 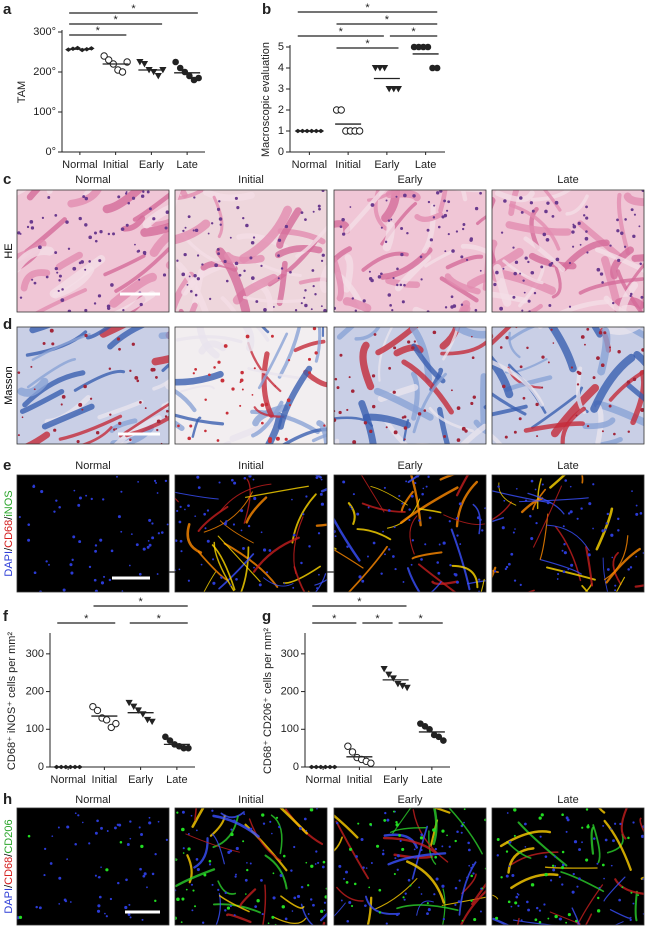 I want to click on y-tick-label: 300, so click(x=35, y=654).